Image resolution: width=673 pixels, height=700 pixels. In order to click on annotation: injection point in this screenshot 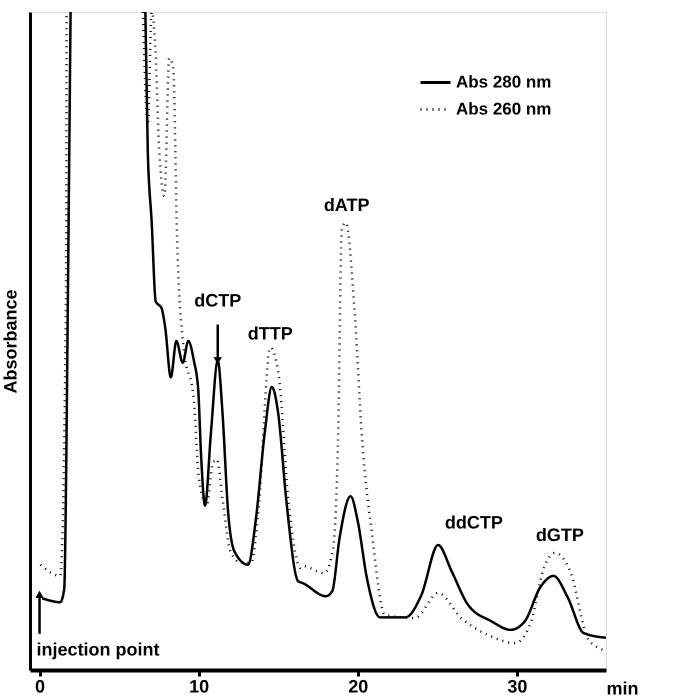, I will do `click(98, 649)`.